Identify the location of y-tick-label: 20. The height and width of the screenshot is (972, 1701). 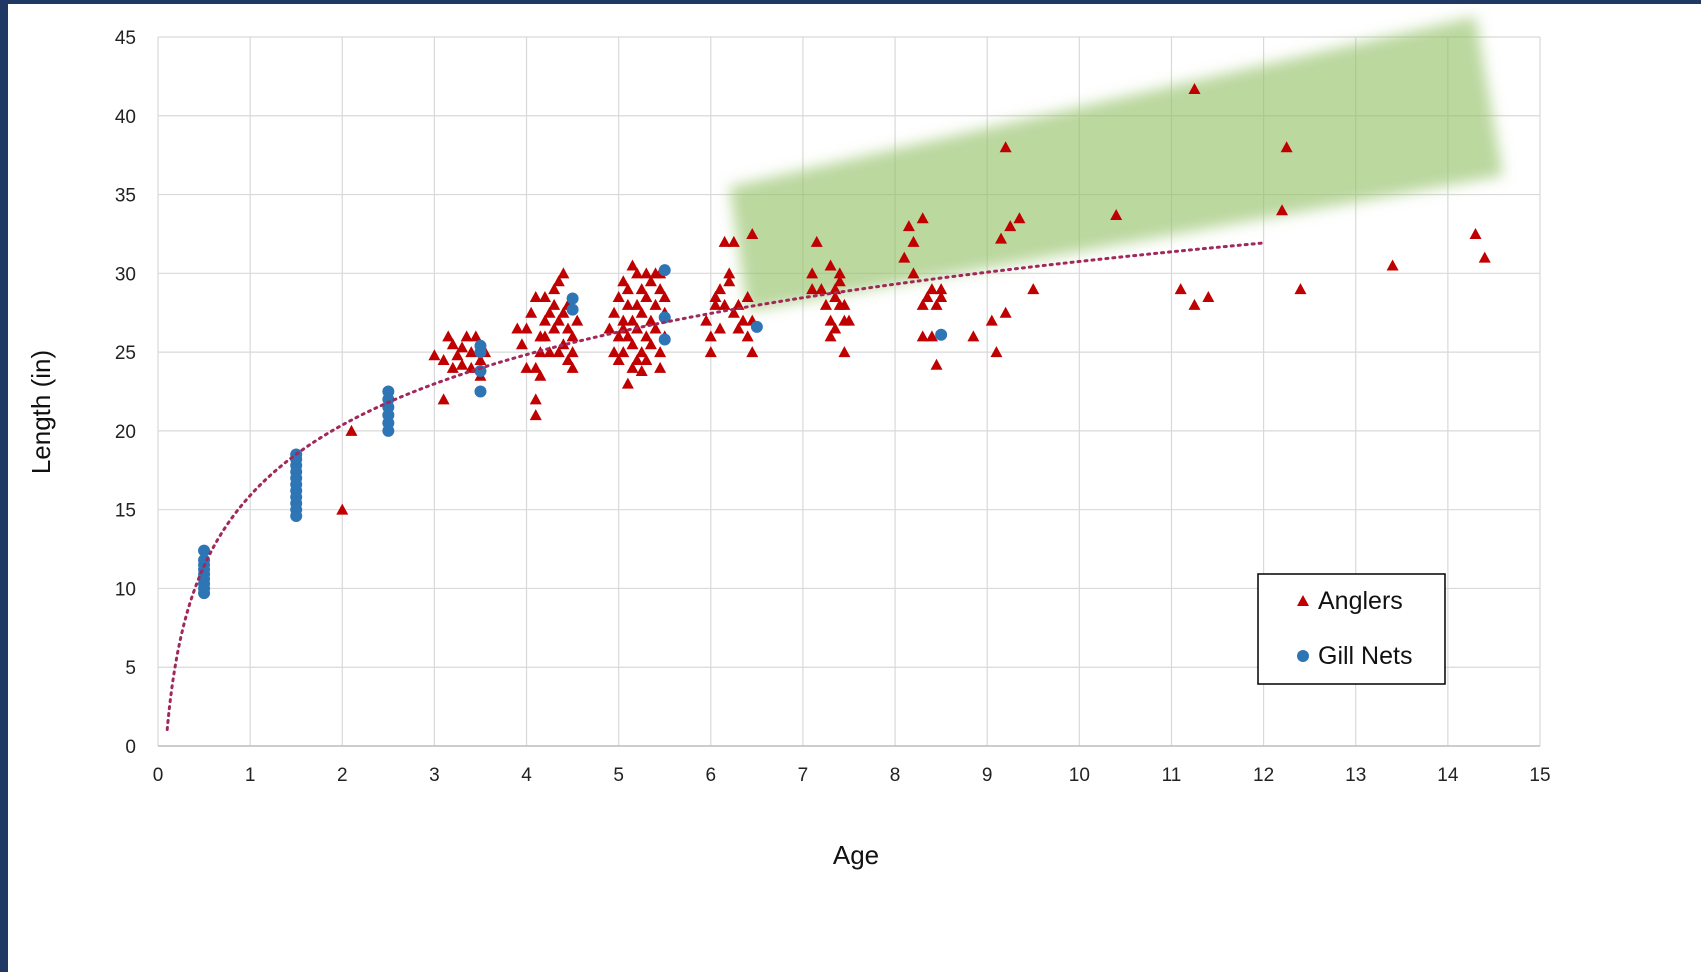
(125, 432).